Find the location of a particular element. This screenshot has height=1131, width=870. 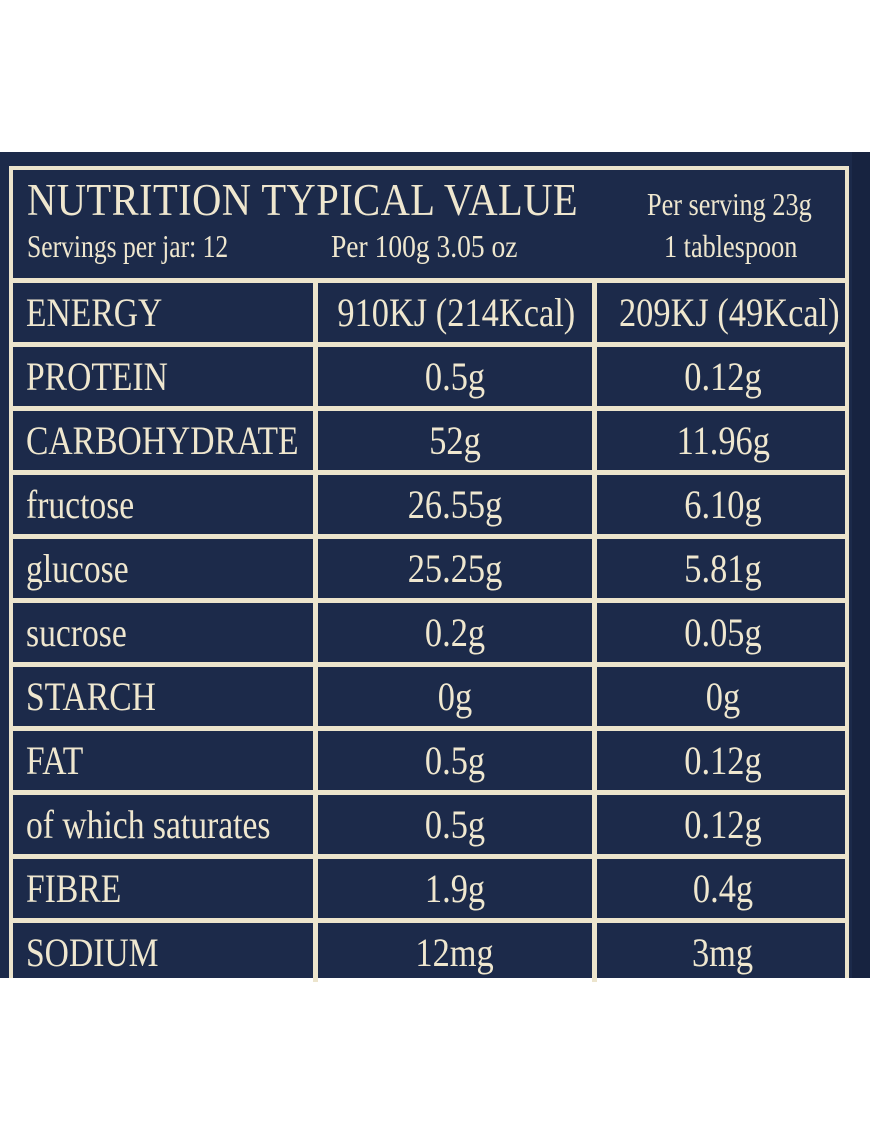

nutrient-name: glucose is located at coordinates (77, 568).